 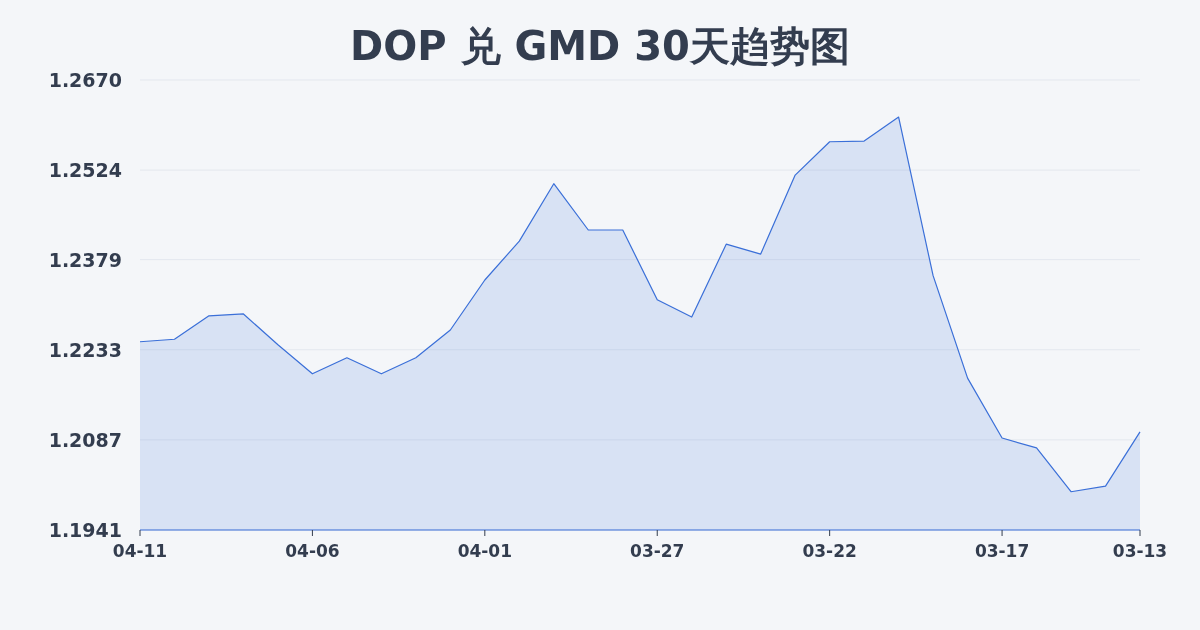 I want to click on x-tick-label: 04-11, so click(x=140, y=551).